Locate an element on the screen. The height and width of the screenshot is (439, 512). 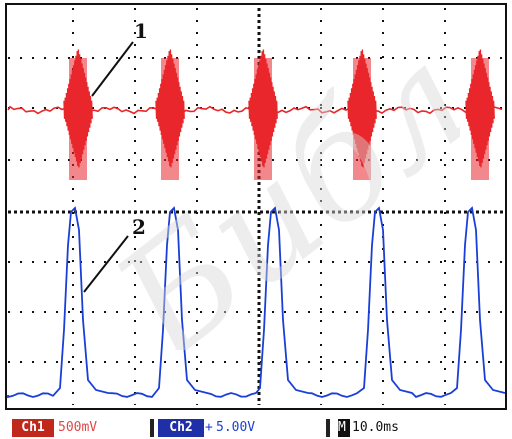
trace-label-1: 1 is located at coordinates (141, 31).